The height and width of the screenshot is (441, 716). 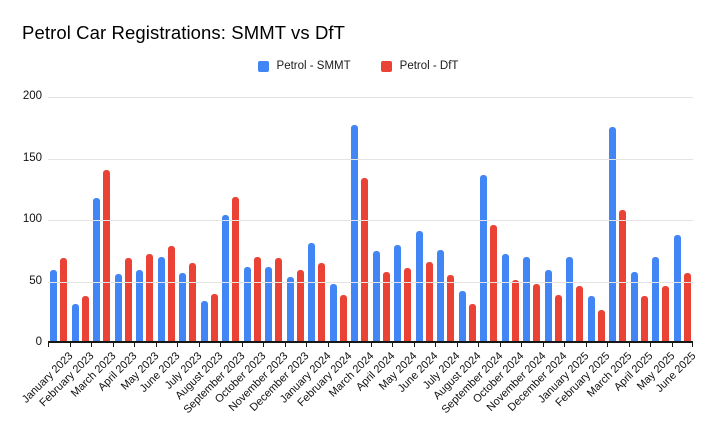 I want to click on x-axis-line, so click(x=370, y=342).